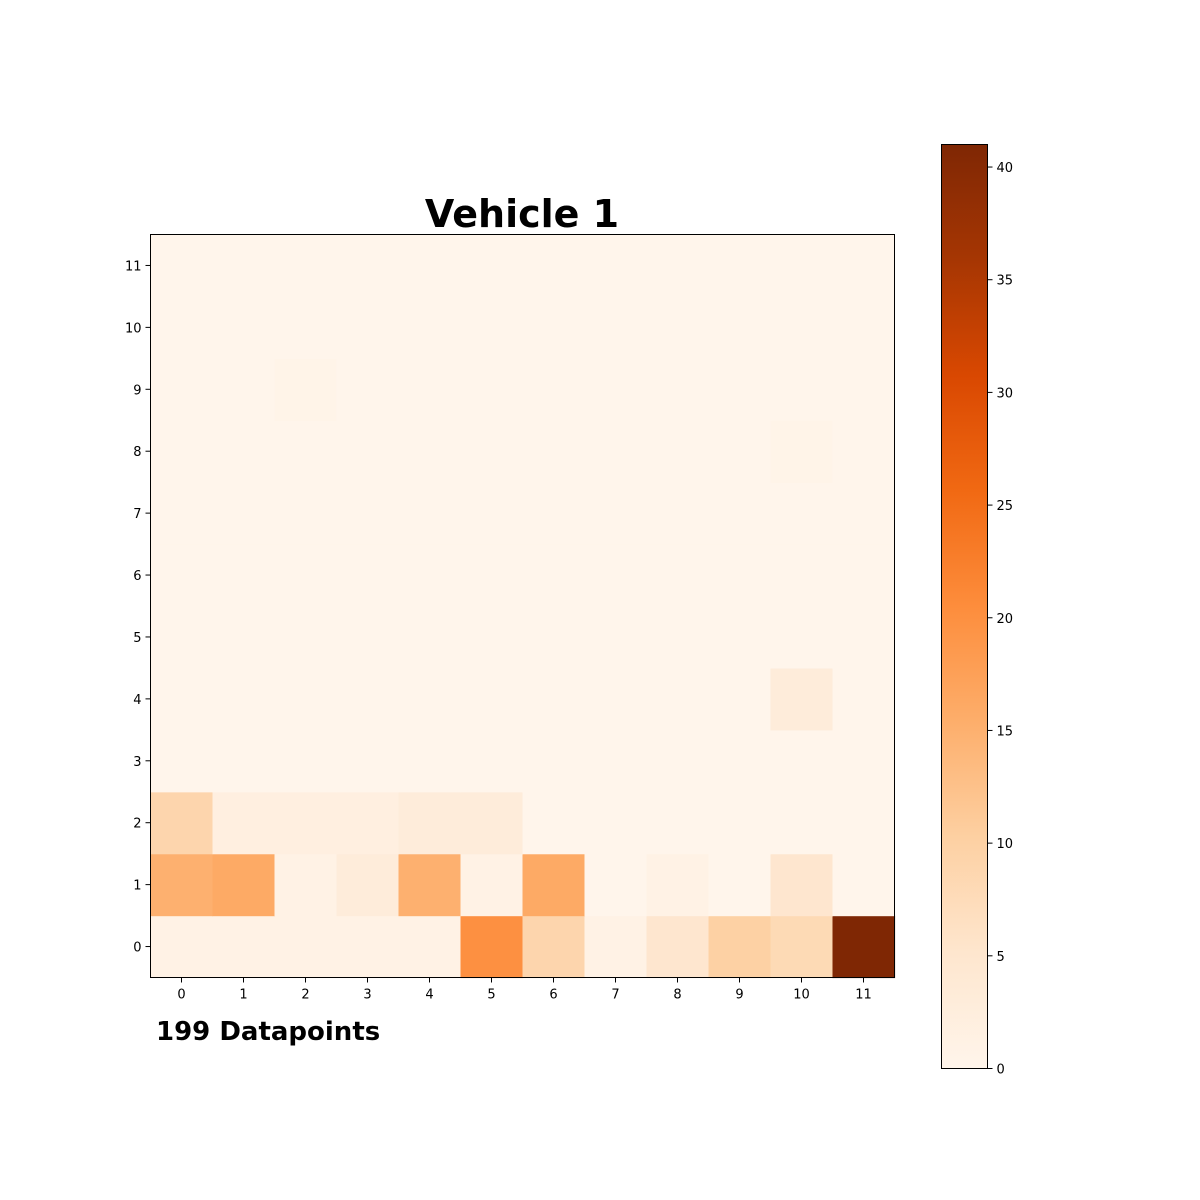  What do you see at coordinates (137, 390) in the screenshot?
I see `y-tick-label: 9` at bounding box center [137, 390].